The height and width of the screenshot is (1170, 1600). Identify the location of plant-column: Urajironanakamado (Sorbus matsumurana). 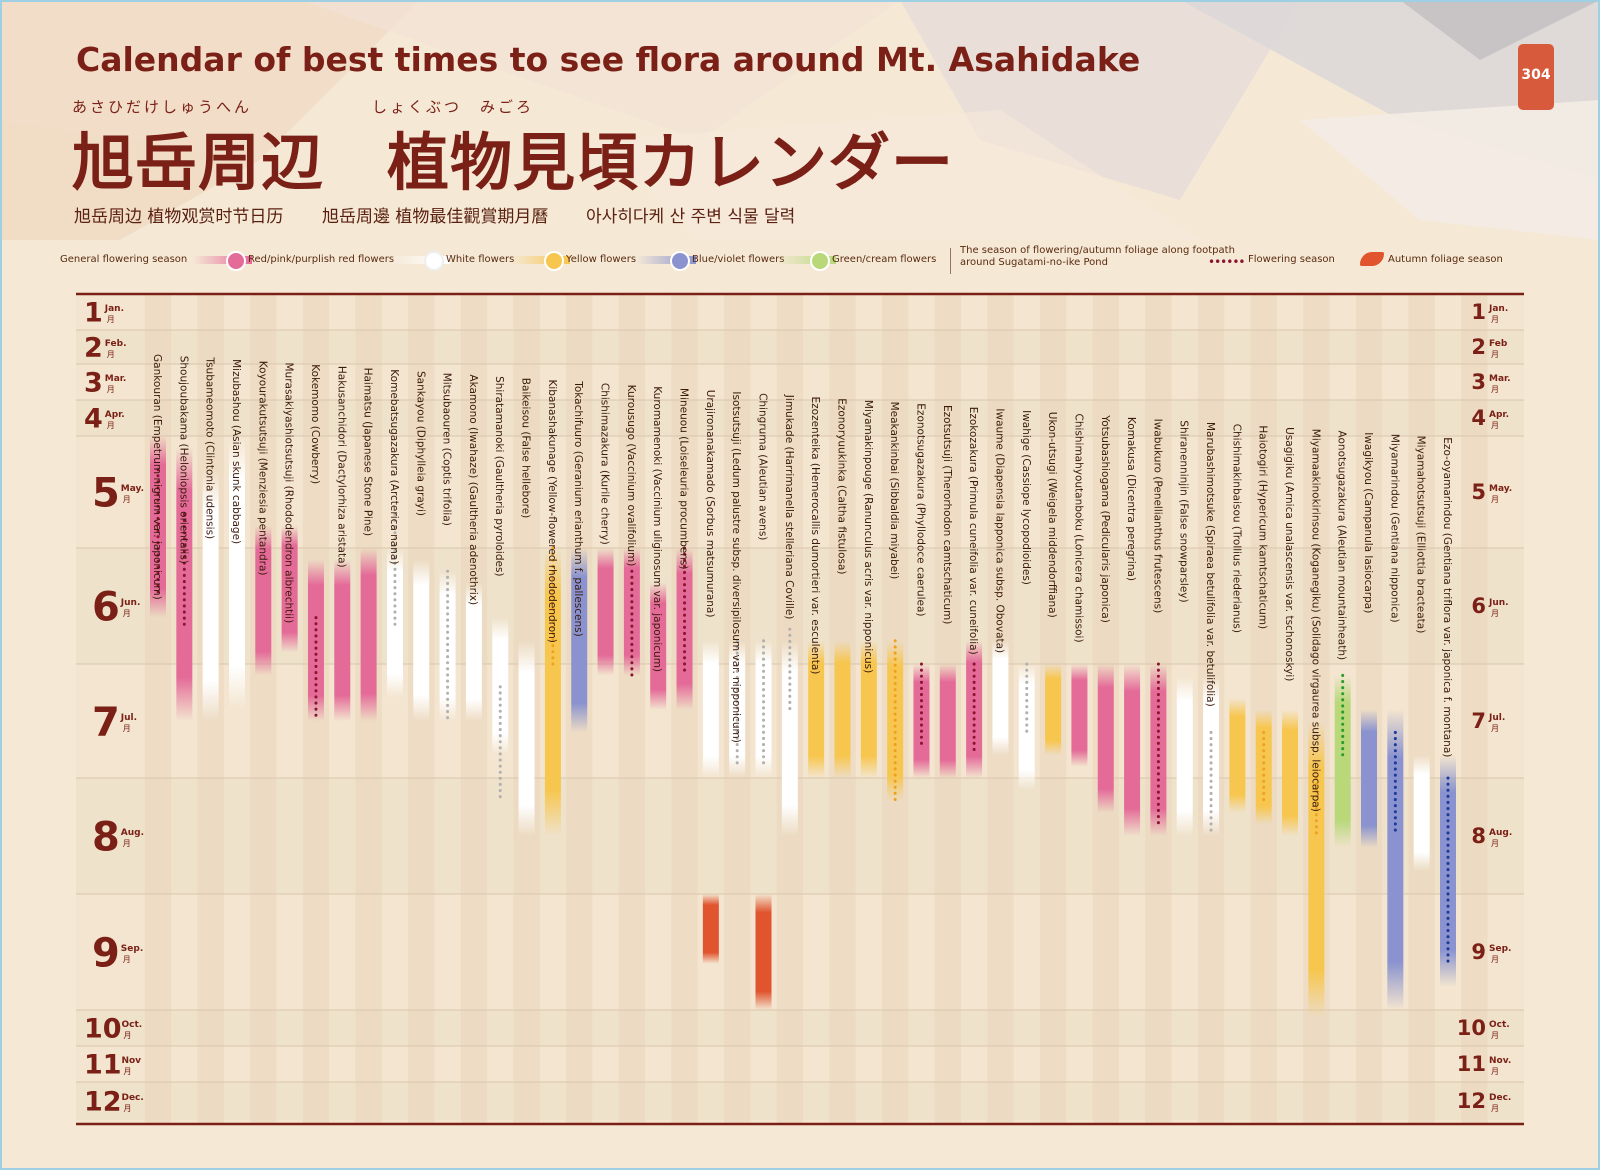
(710, 677).